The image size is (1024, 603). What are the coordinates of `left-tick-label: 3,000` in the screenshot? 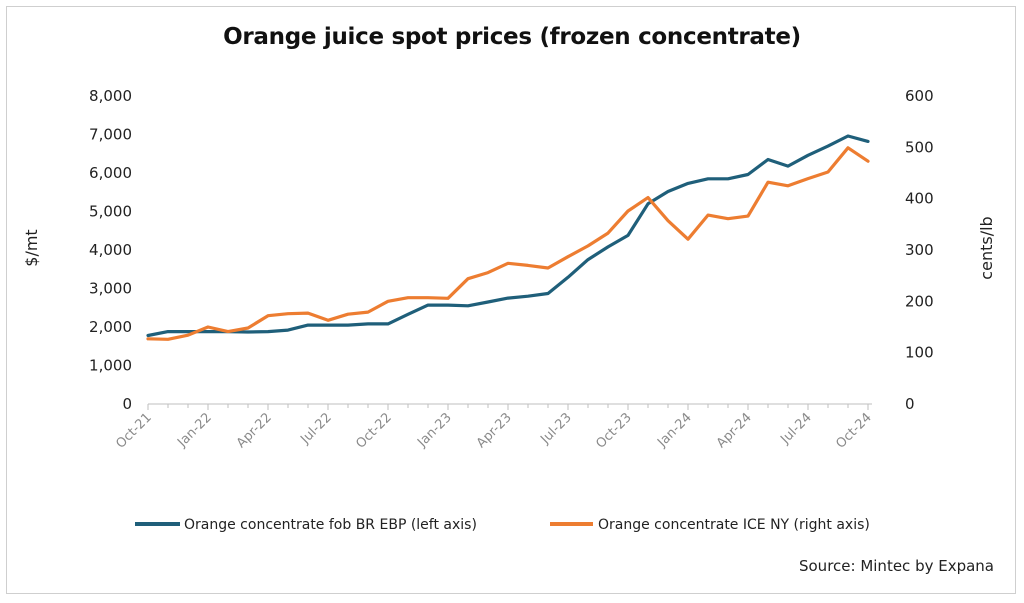 It's located at (110, 289).